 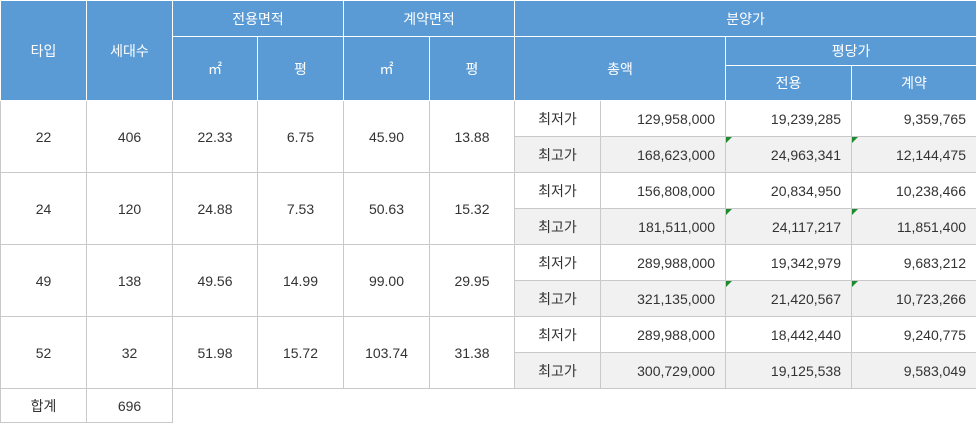 What do you see at coordinates (472, 136) in the screenshot?
I see `cell-contract-pyeong: 13.88` at bounding box center [472, 136].